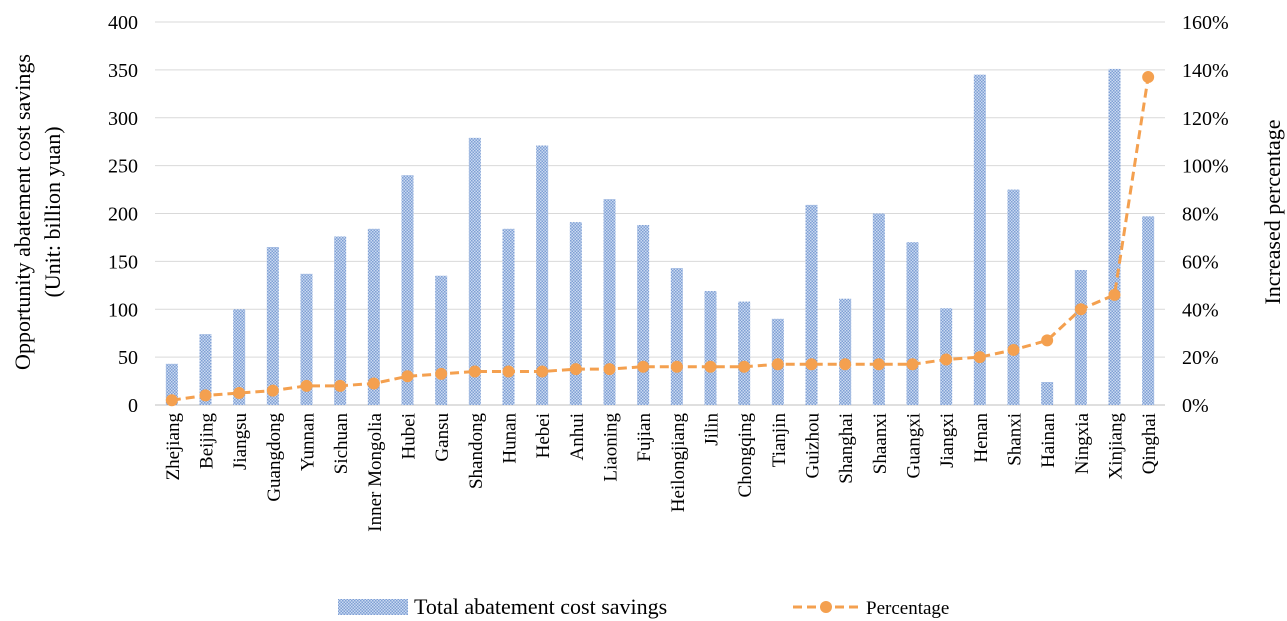 This screenshot has width=1287, height=621. Describe the element at coordinates (373, 607) in the screenshot. I see `legend-bar-swatch` at that location.